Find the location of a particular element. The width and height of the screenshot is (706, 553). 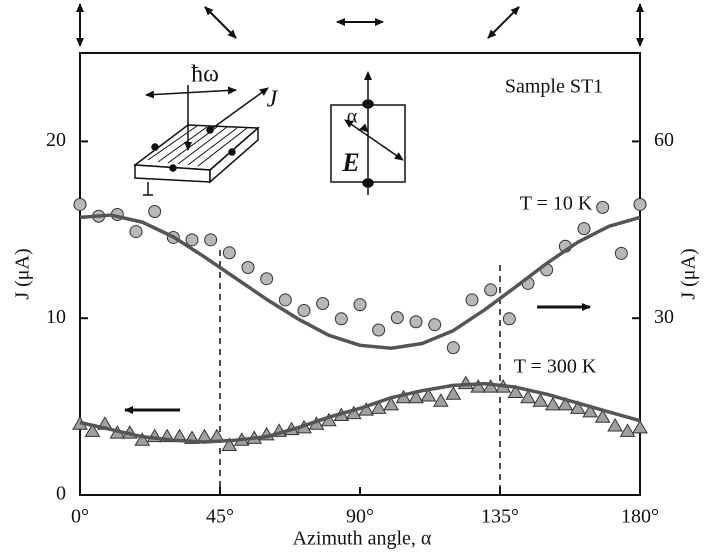

photon-label: ħω is located at coordinates (205, 75).